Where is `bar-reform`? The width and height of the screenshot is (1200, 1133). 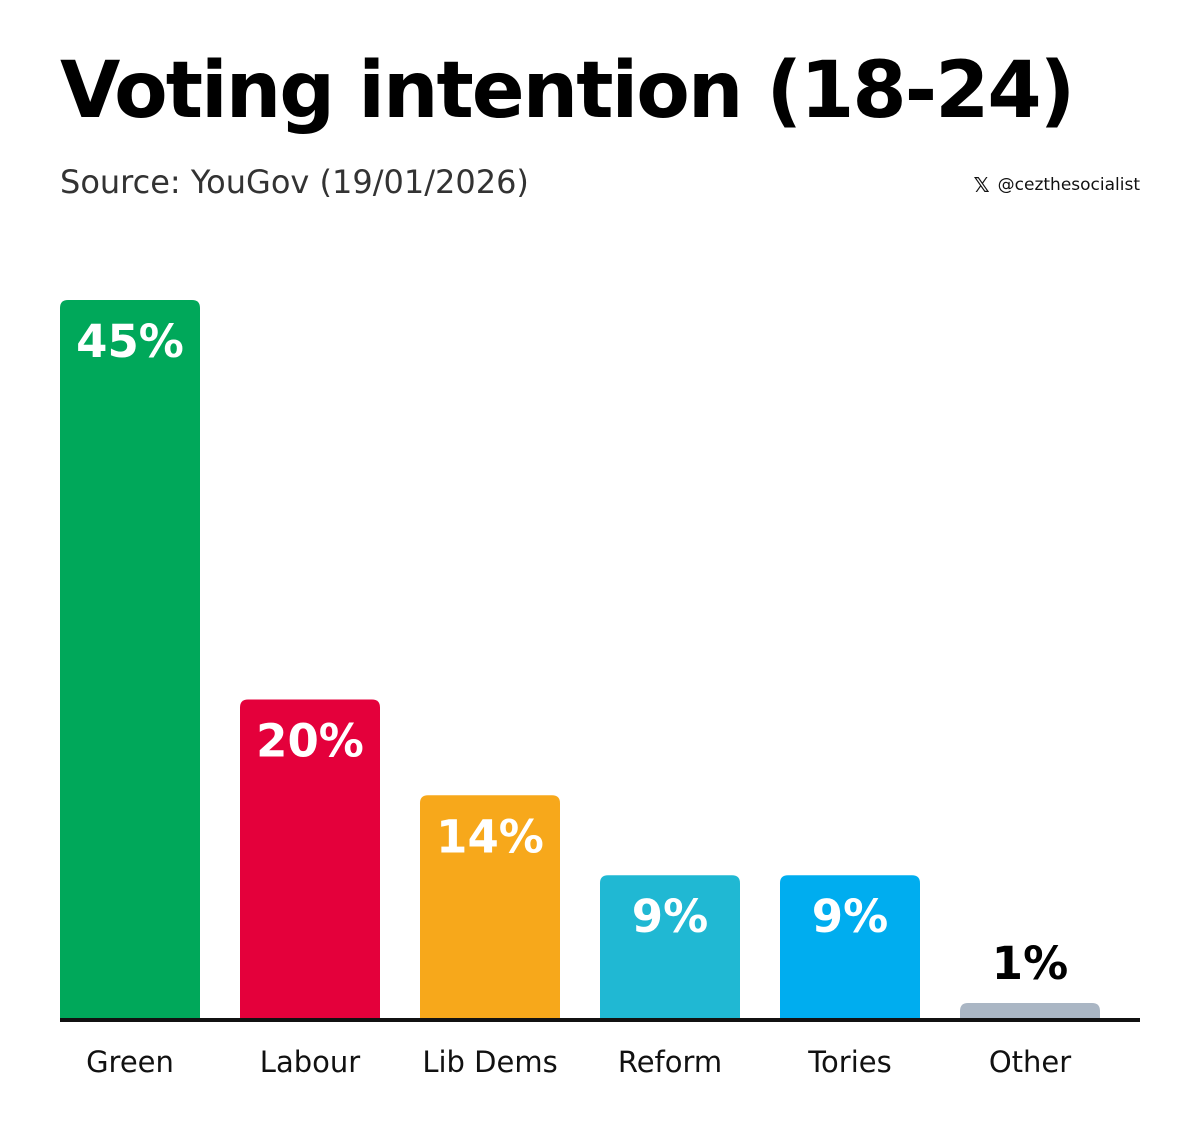
bar-reform is located at coordinates (670, 947).